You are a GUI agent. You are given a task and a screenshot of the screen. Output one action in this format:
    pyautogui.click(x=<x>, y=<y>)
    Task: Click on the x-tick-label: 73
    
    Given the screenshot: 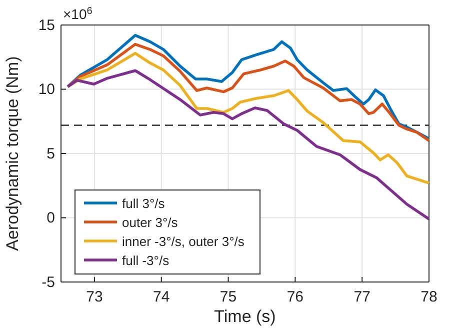 What is the action you would take?
    pyautogui.click(x=94, y=297)
    